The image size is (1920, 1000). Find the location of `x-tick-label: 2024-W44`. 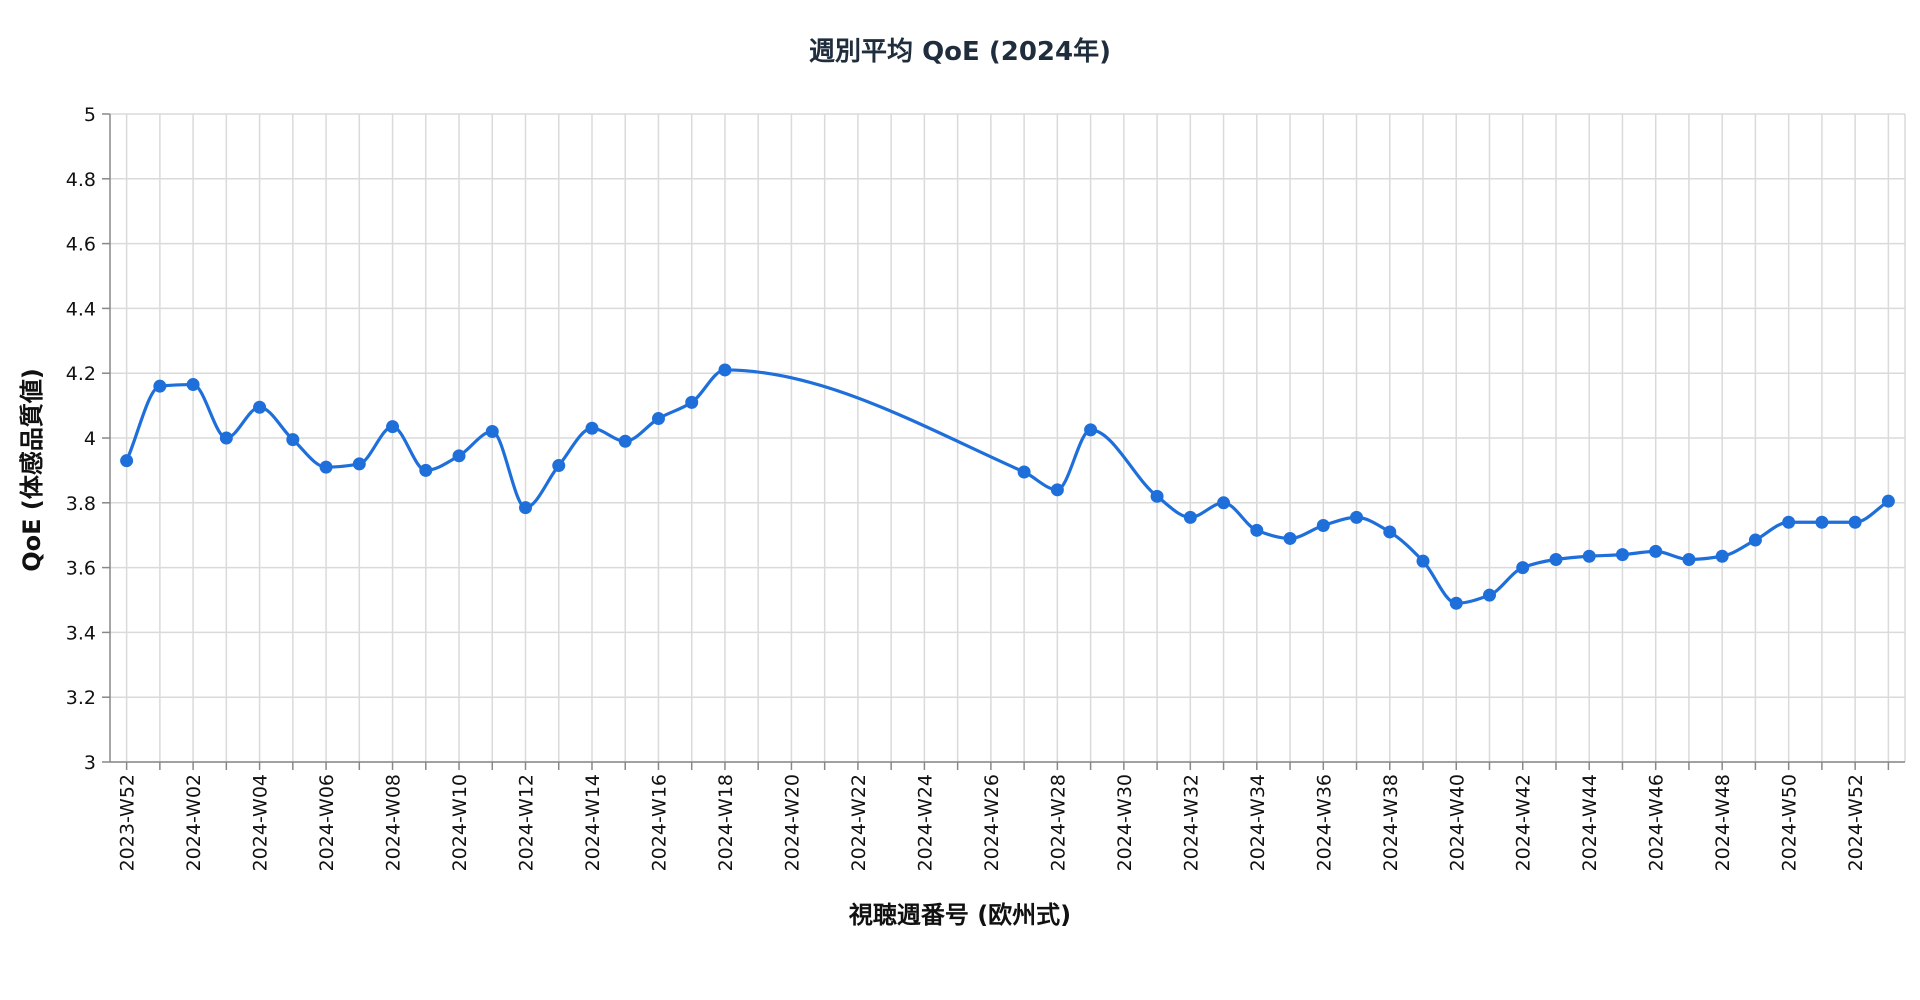

x-tick-label: 2024-W44 is located at coordinates (1590, 822).